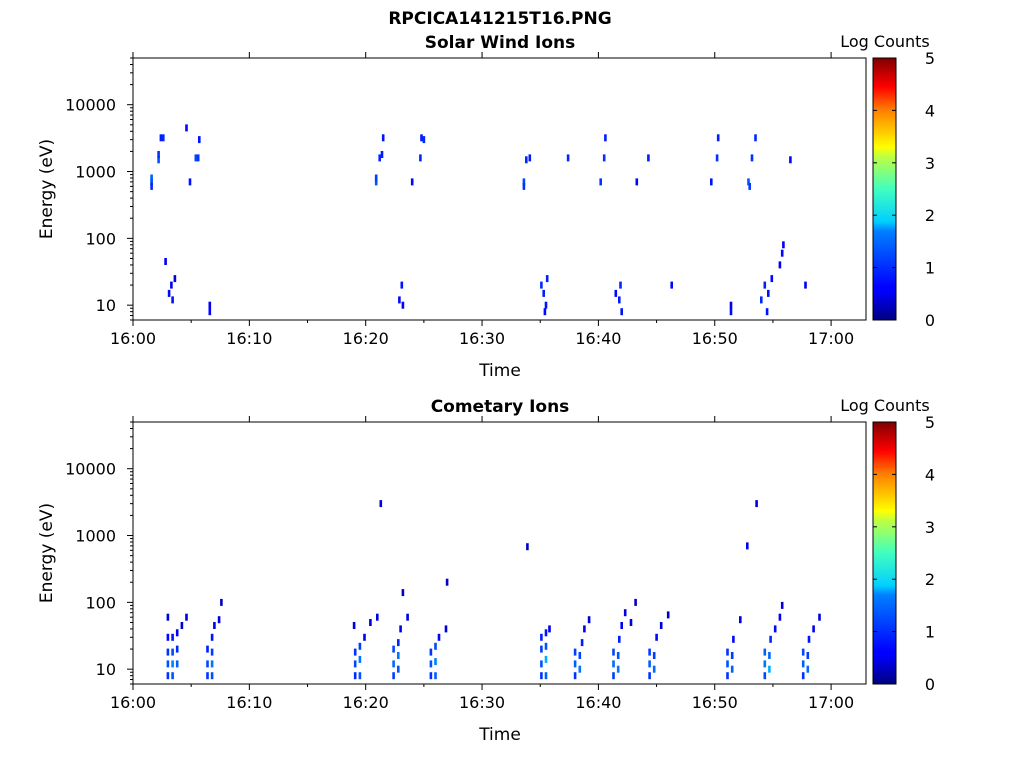  I want to click on colorbar-tick-label: 4, so click(930, 110).